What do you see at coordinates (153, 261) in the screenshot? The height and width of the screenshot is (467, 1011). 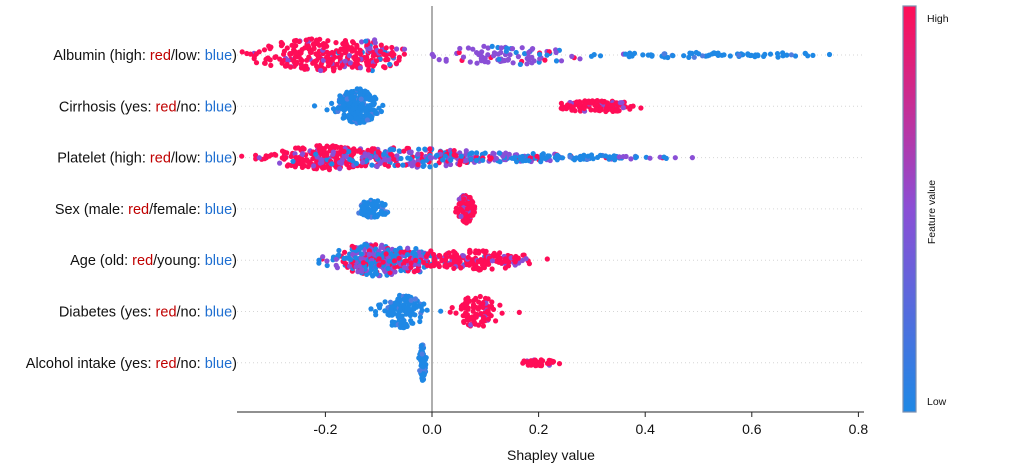 I see `feature-label: Age (old: red/young: blue)` at bounding box center [153, 261].